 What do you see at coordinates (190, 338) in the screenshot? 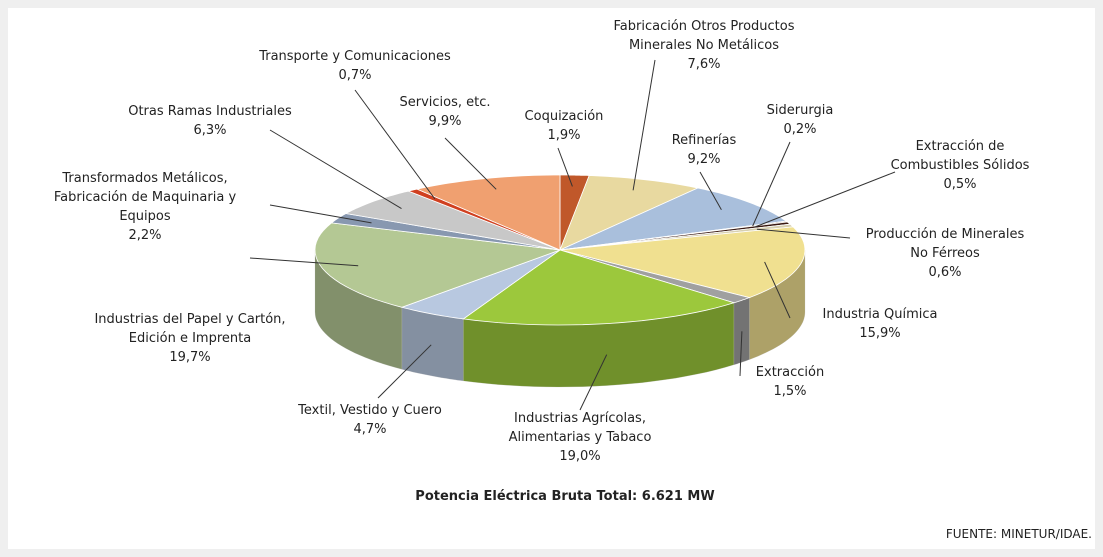
I see `slice-label: Edición e Imprenta` at bounding box center [190, 338].